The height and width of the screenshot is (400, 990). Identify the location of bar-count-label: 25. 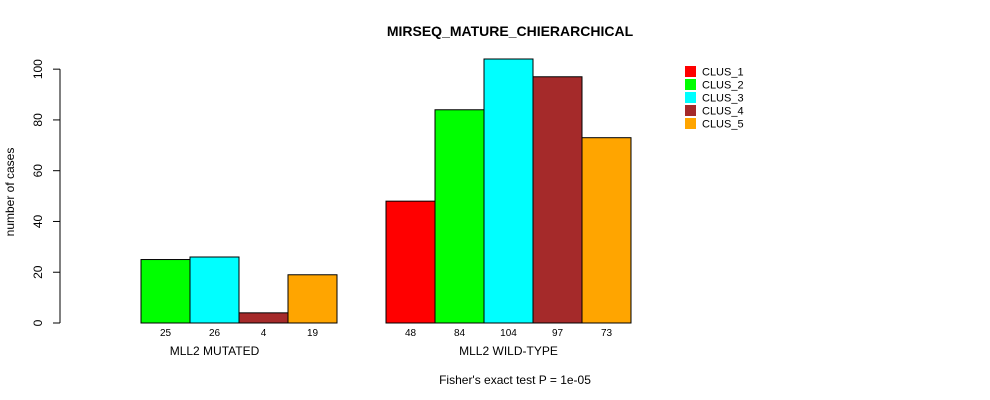
(166, 333).